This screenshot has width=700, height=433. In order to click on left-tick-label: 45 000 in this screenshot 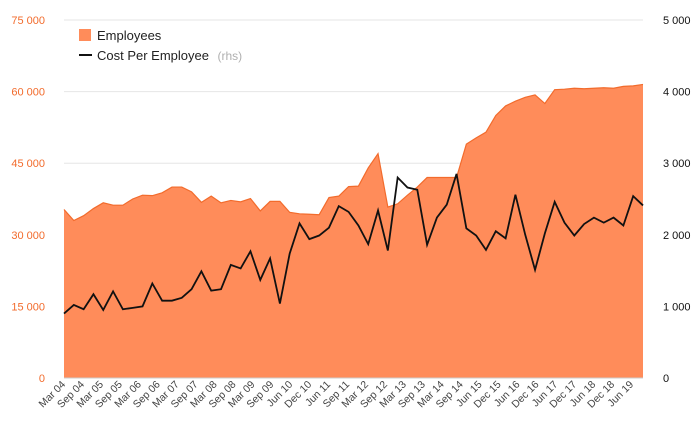, I will do `click(28, 164)`.